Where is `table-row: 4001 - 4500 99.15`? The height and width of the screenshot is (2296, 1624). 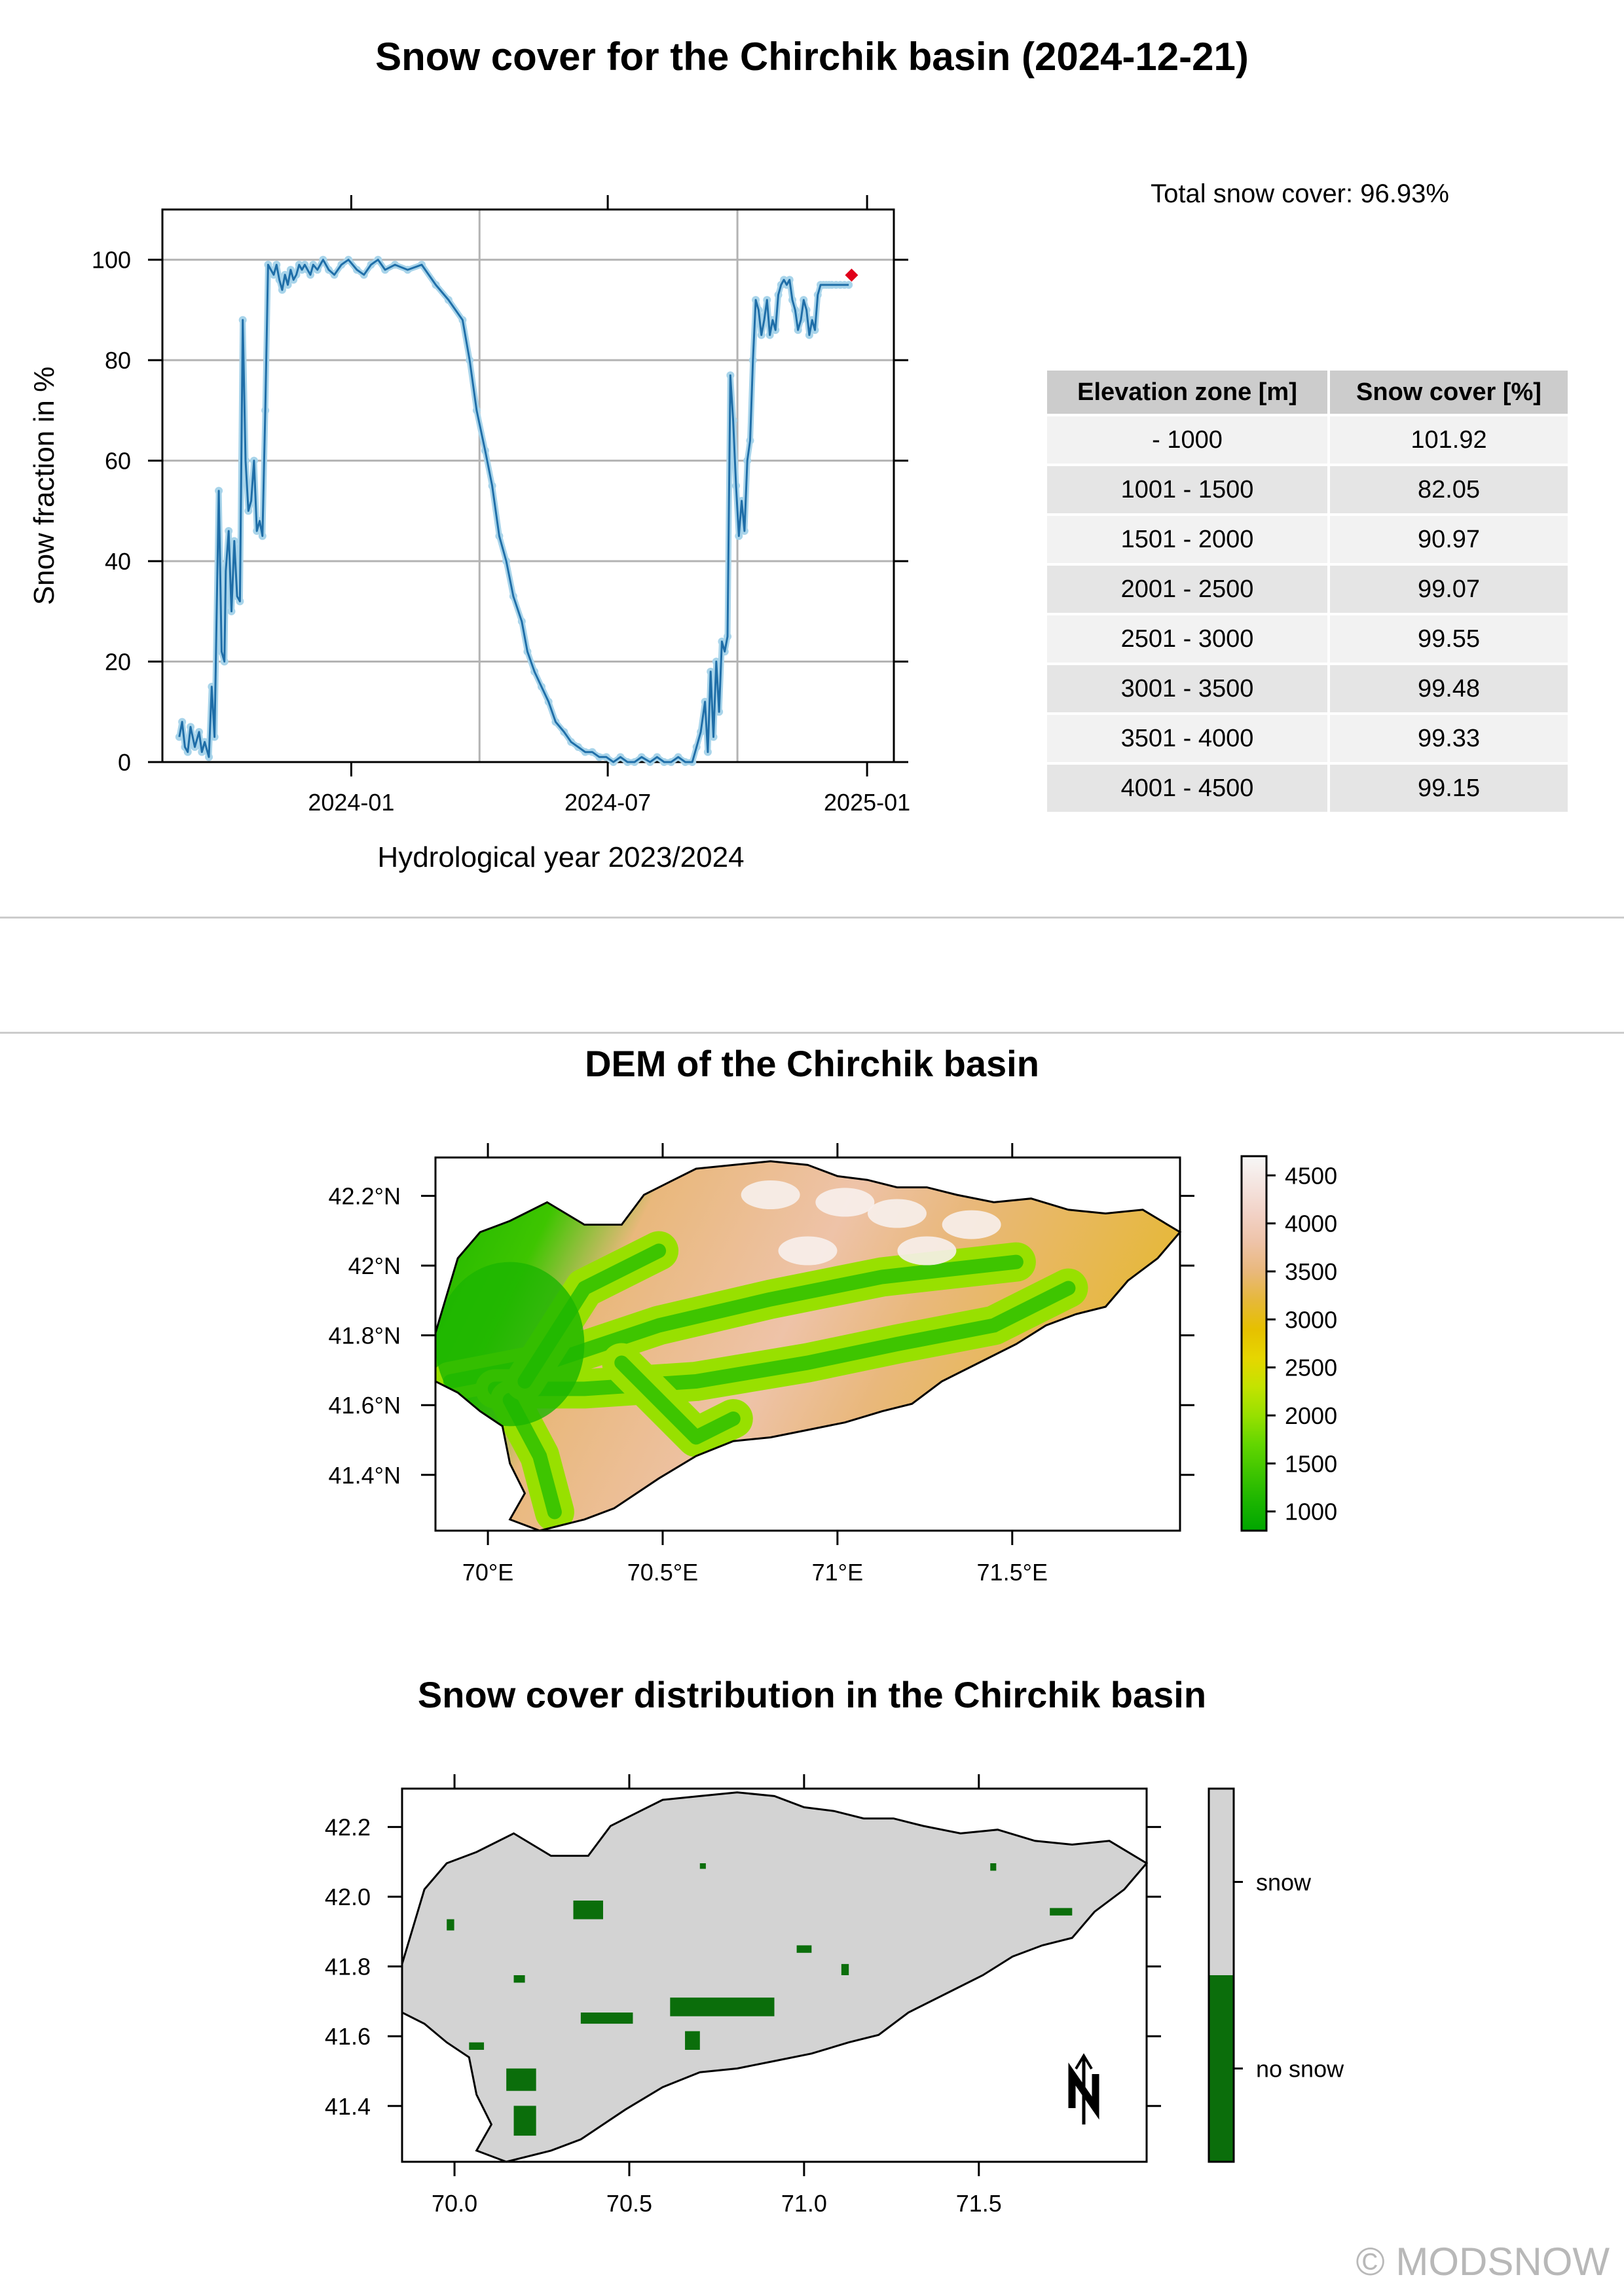 table-row: 4001 - 4500 99.15 is located at coordinates (1307, 788).